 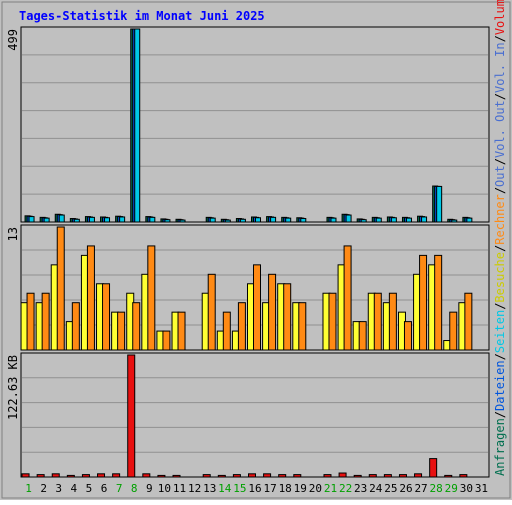 I want to click on day-label-7: 7, so click(x=119, y=488).